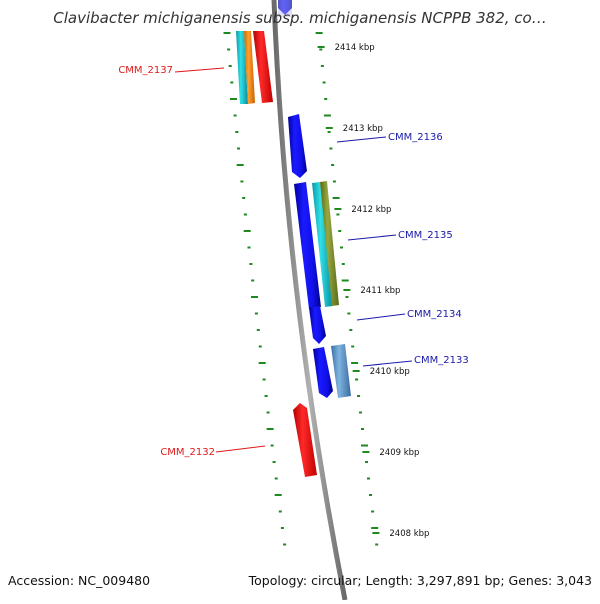 The width and height of the screenshot is (600, 604). What do you see at coordinates (371, 210) in the screenshot?
I see `kbp-tick-label: 2412 kbp` at bounding box center [371, 210].